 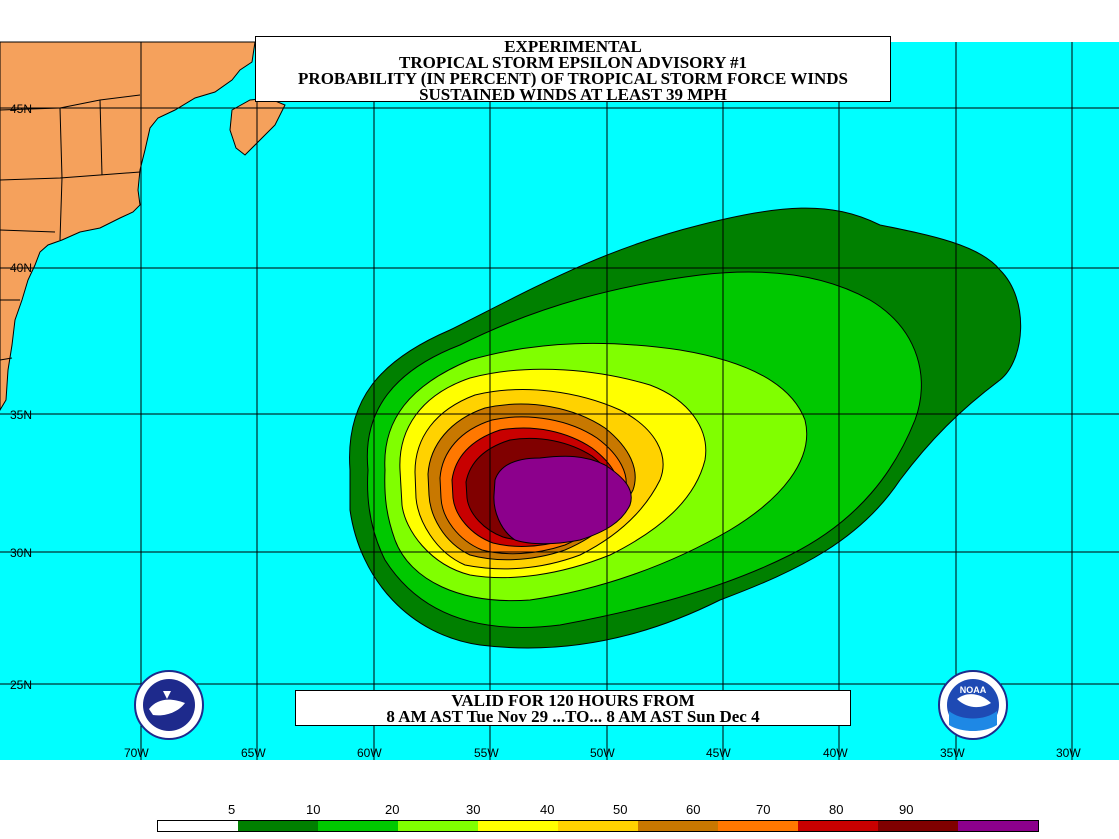 What do you see at coordinates (573, 46) in the screenshot?
I see `title-line-1: EXPERIMENTAL` at bounding box center [573, 46].